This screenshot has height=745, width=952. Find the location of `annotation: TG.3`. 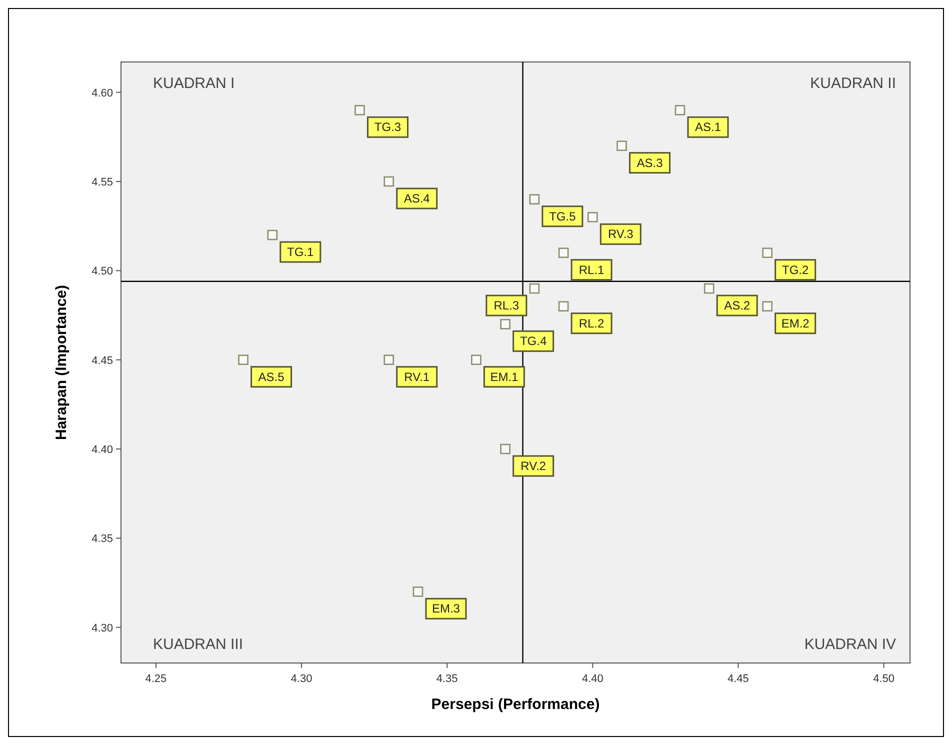

annotation: TG.3 is located at coordinates (388, 127).